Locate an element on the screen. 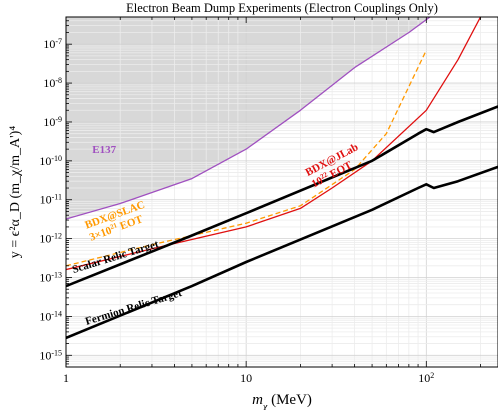 The height and width of the screenshot is (410, 498). y-tick-label-exponent: -13 is located at coordinates (56, 274).